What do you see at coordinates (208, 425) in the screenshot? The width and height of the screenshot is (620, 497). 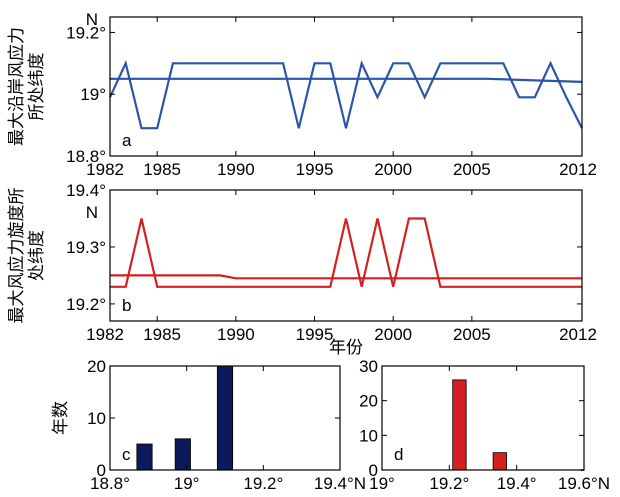 I see `panel-c: 18.8° 19° 19.2° 19.4°N 0 10 20 c 年数` at bounding box center [208, 425].